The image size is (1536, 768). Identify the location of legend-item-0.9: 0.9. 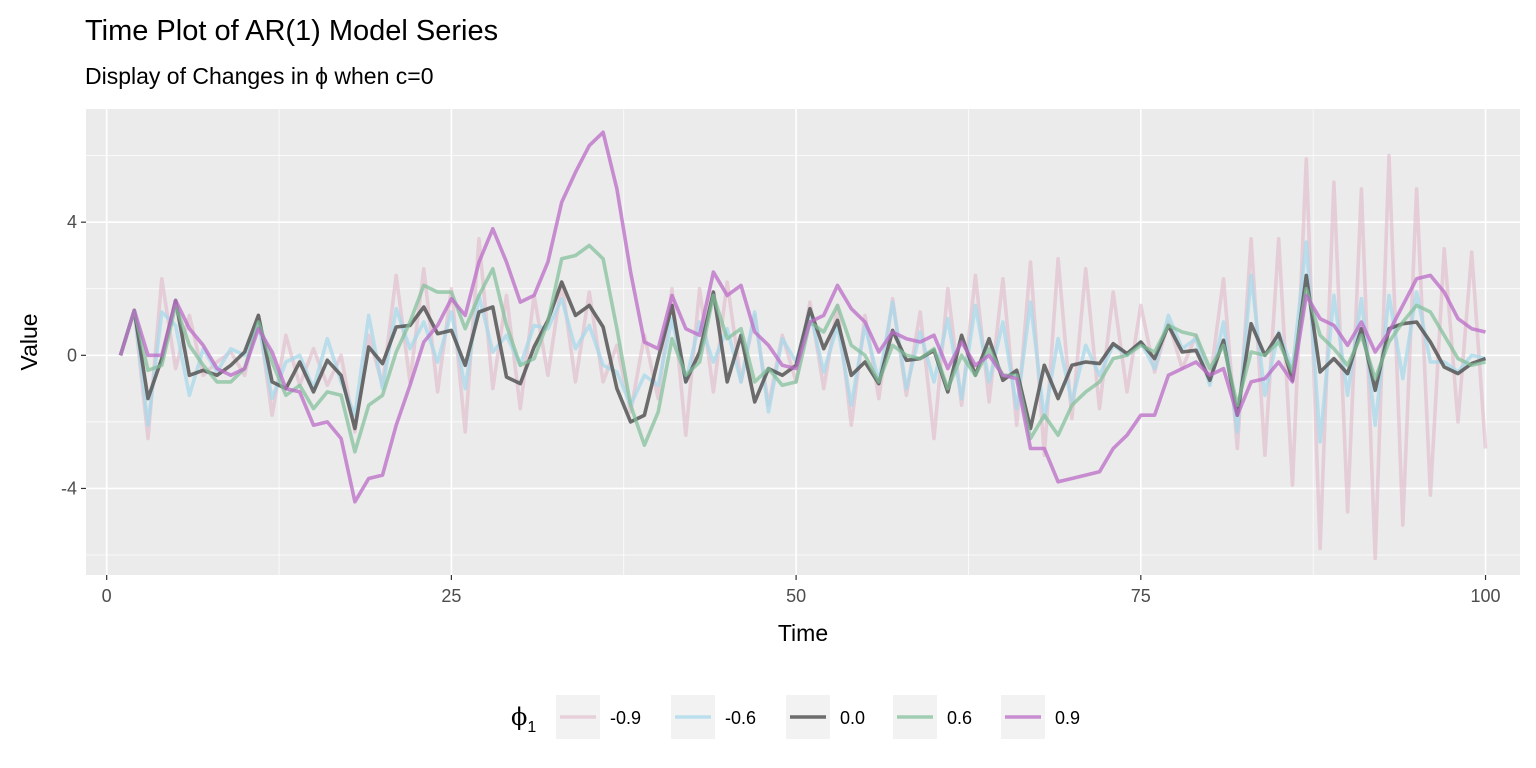
(1040, 717).